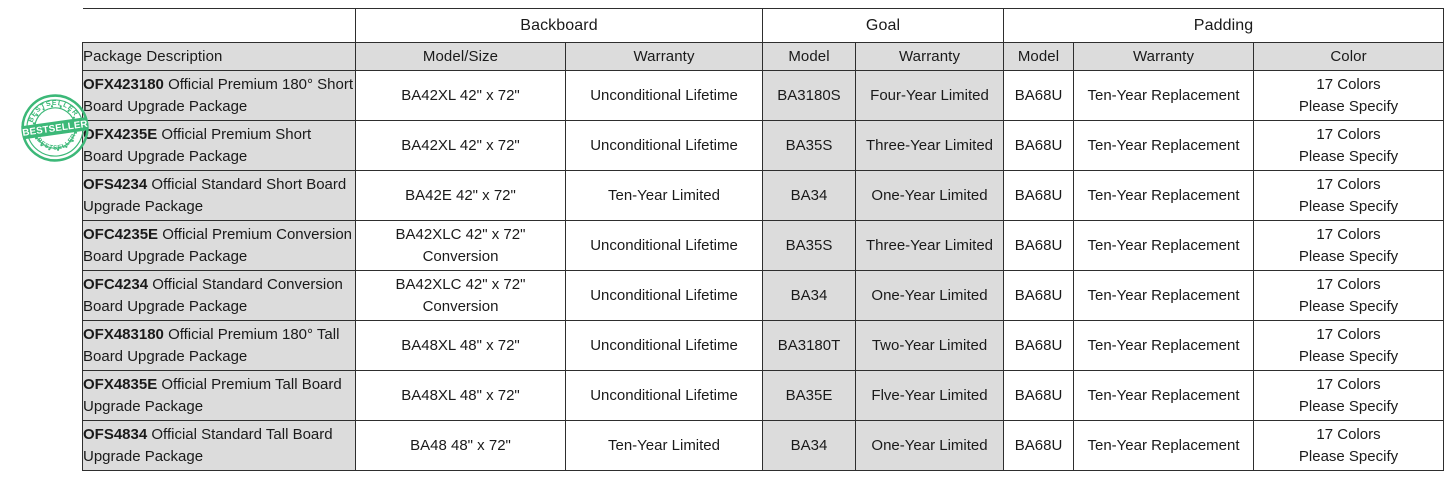 The width and height of the screenshot is (1445, 489). Describe the element at coordinates (929, 395) in the screenshot. I see `cell-goal-warranty: Flve-Year Limited` at that location.